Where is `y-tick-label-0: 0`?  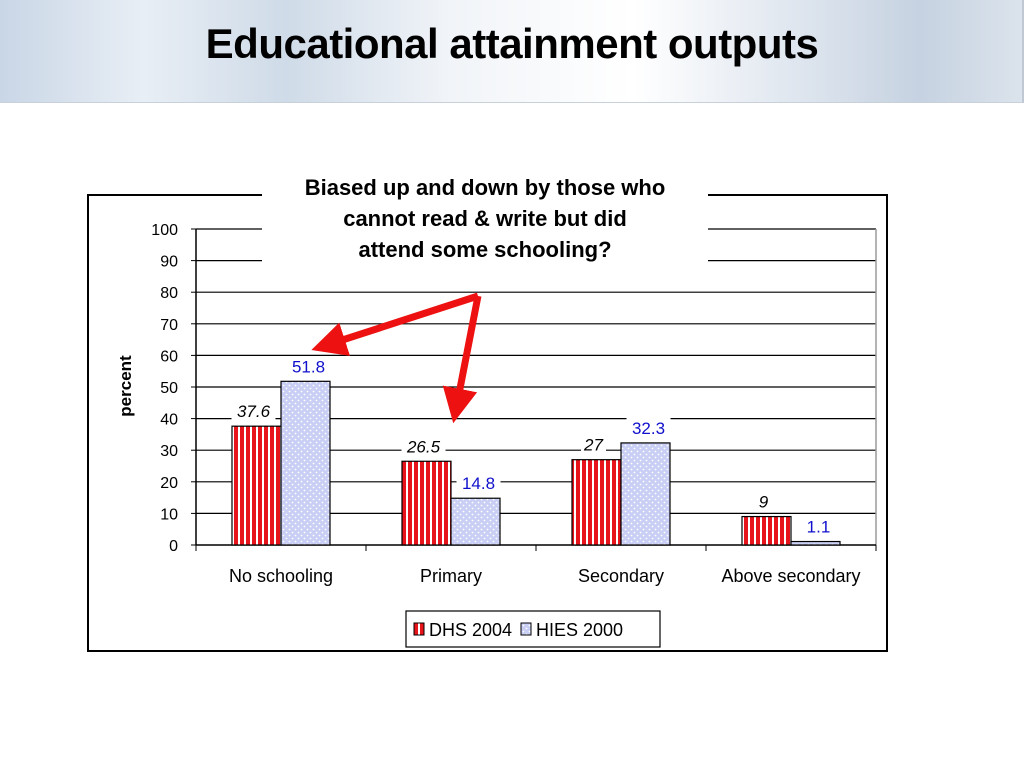
y-tick-label-0: 0 is located at coordinates (173, 546).